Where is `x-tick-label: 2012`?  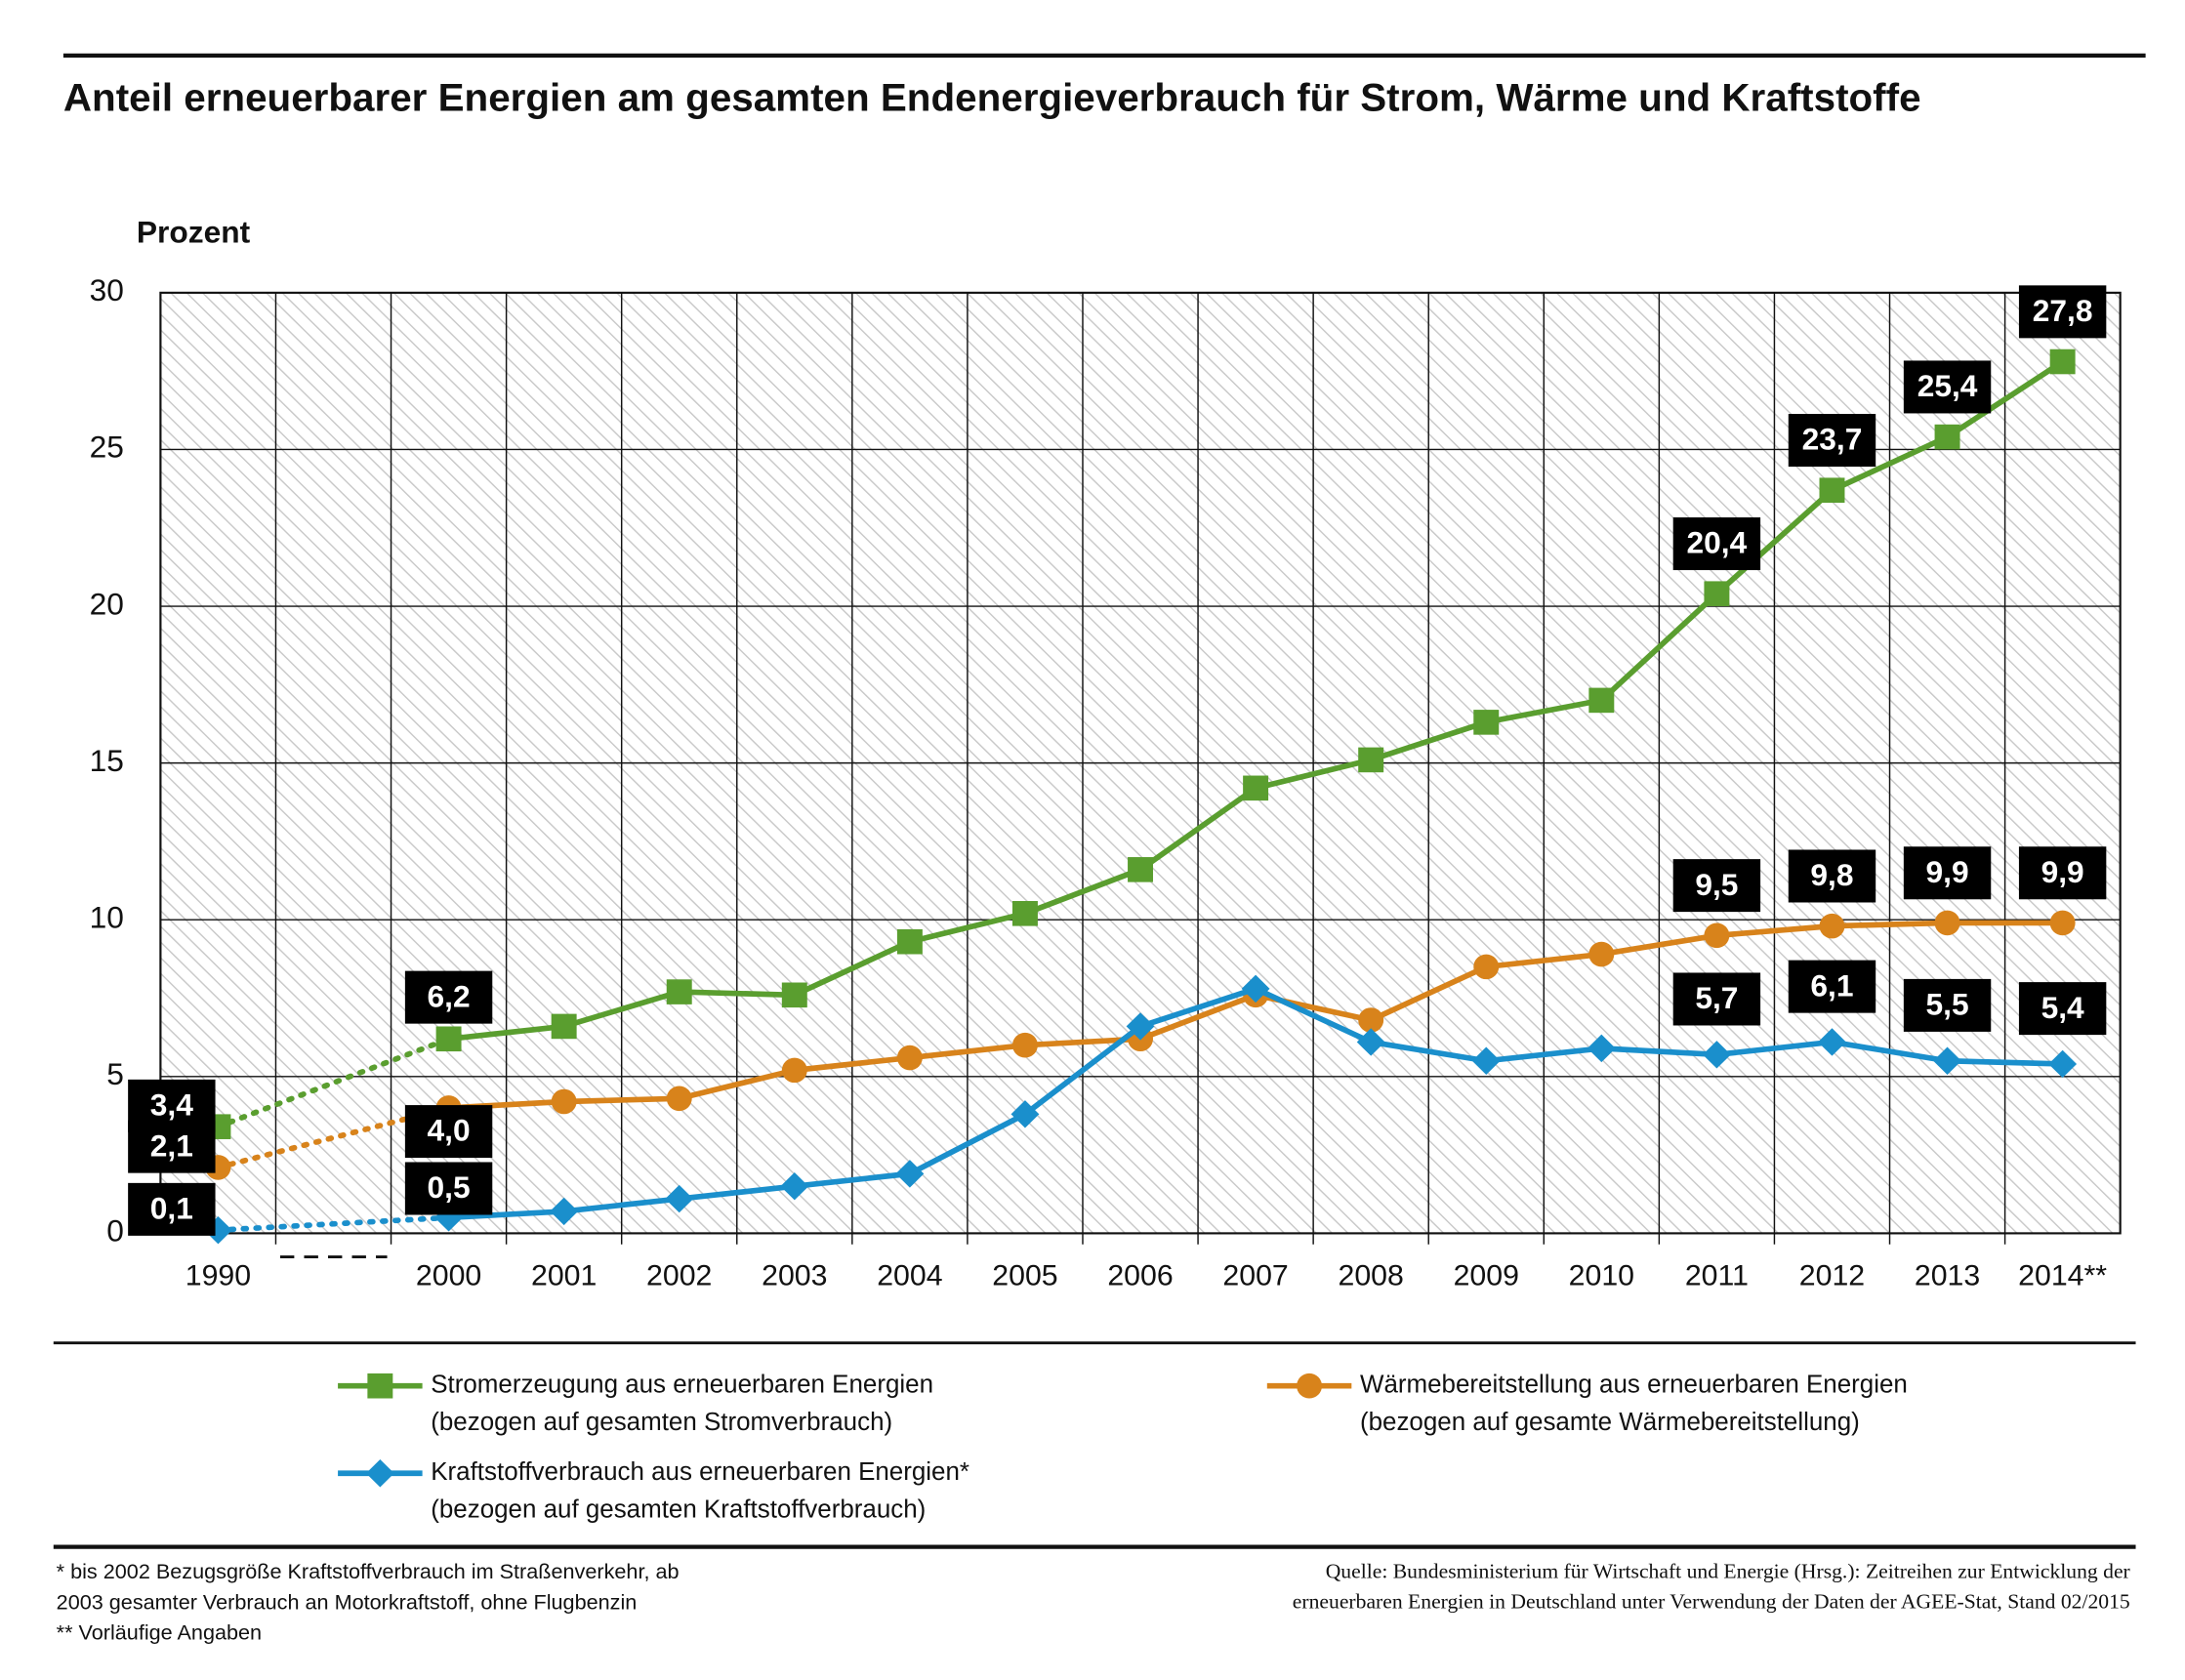
x-tick-label: 2012 is located at coordinates (1832, 1276).